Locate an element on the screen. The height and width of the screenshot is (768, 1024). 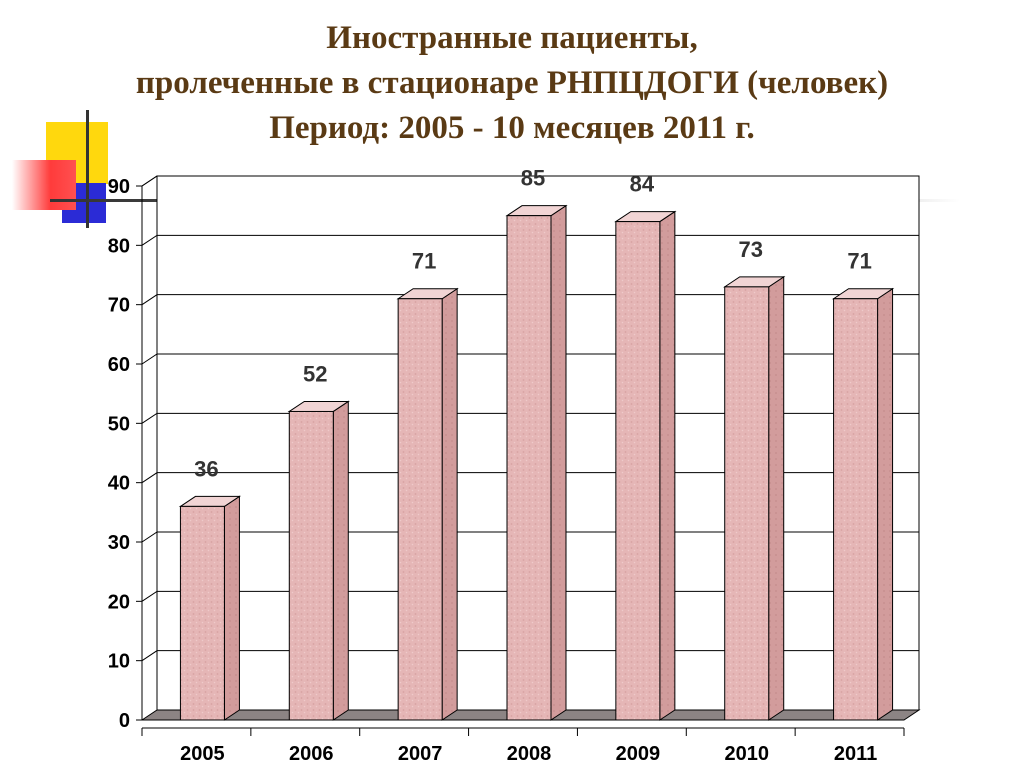
data-label-2010: 73 is located at coordinates (750, 249).